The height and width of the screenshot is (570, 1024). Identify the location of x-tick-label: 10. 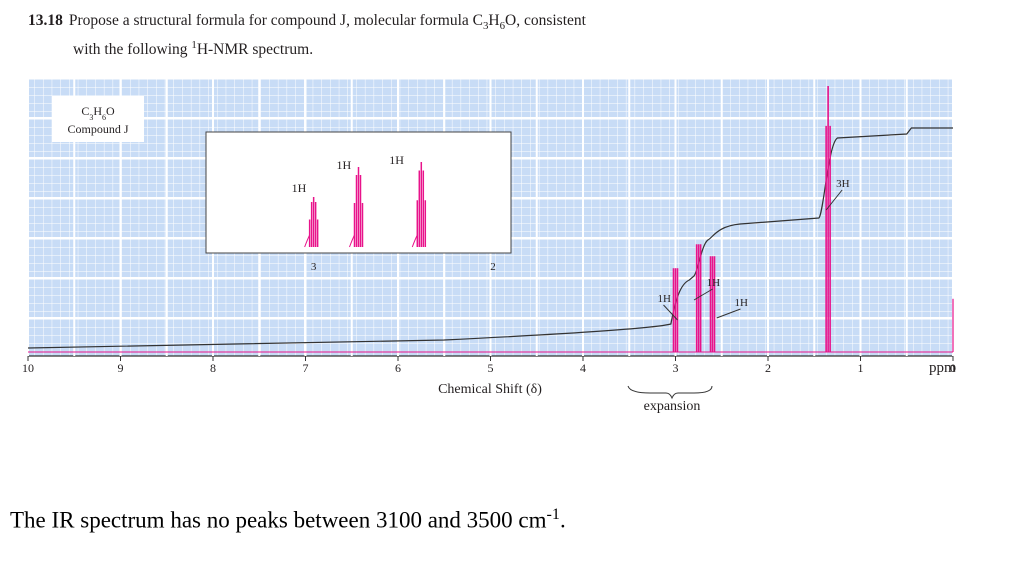
(28, 368).